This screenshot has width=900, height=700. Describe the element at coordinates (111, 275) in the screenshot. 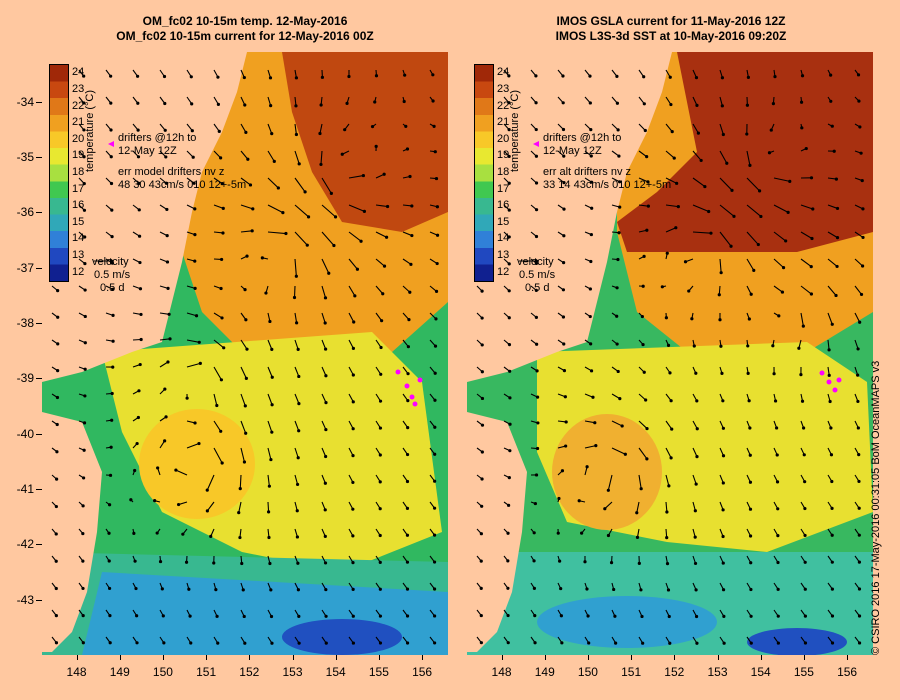

I see `velocity-legend: velocity 0.5 m/s 0.5 d` at that location.